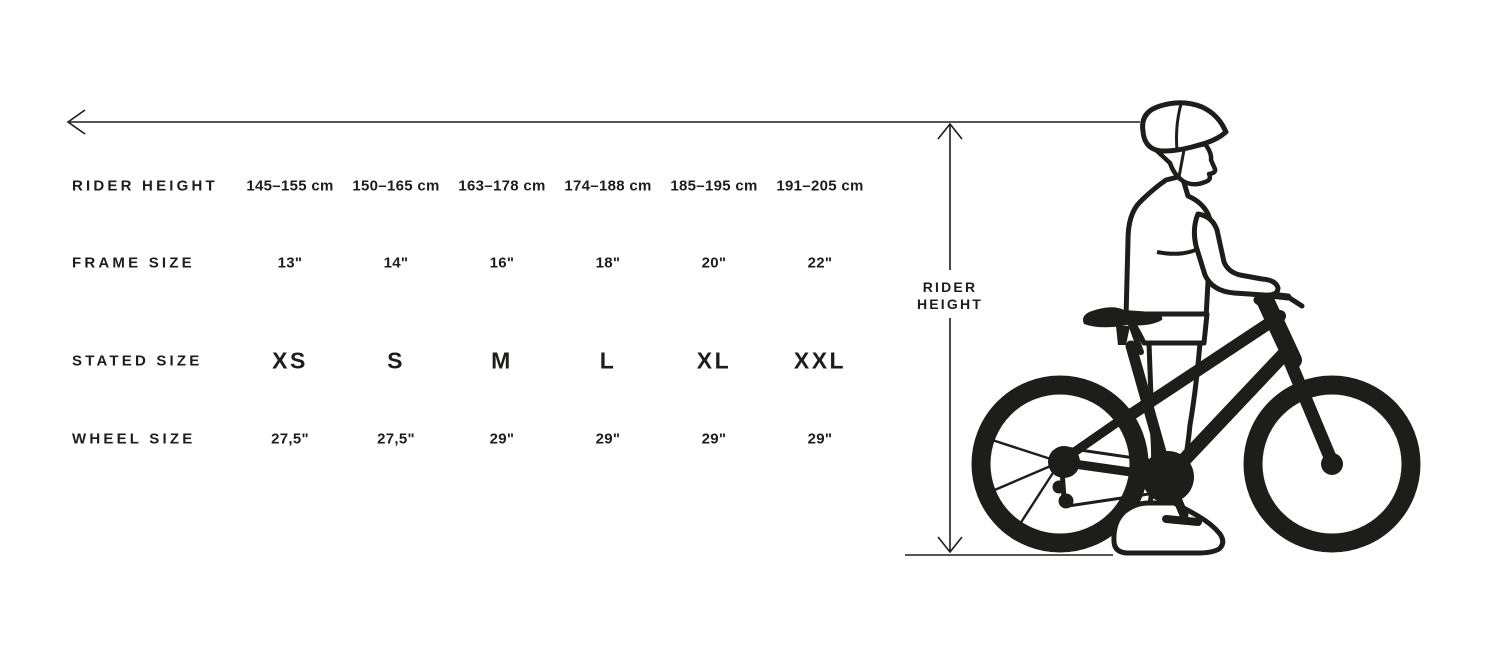 The height and width of the screenshot is (667, 1500). Describe the element at coordinates (396, 186) in the screenshot. I see `table-cell: 150–165 cm` at that location.